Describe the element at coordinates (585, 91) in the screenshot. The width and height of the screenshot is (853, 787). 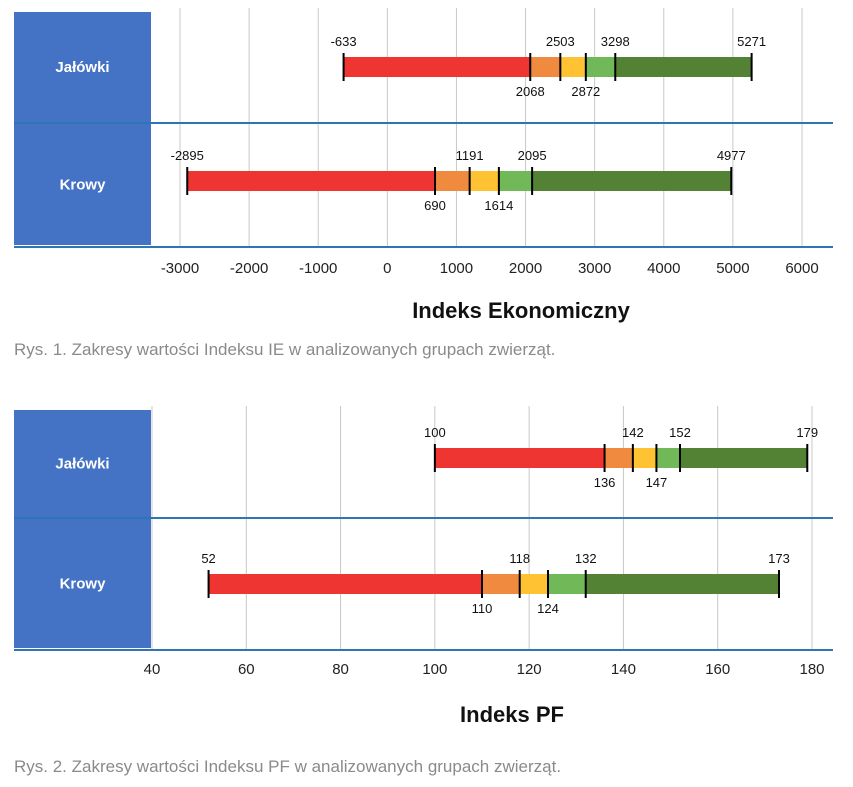
I see `value-label: 2872` at that location.